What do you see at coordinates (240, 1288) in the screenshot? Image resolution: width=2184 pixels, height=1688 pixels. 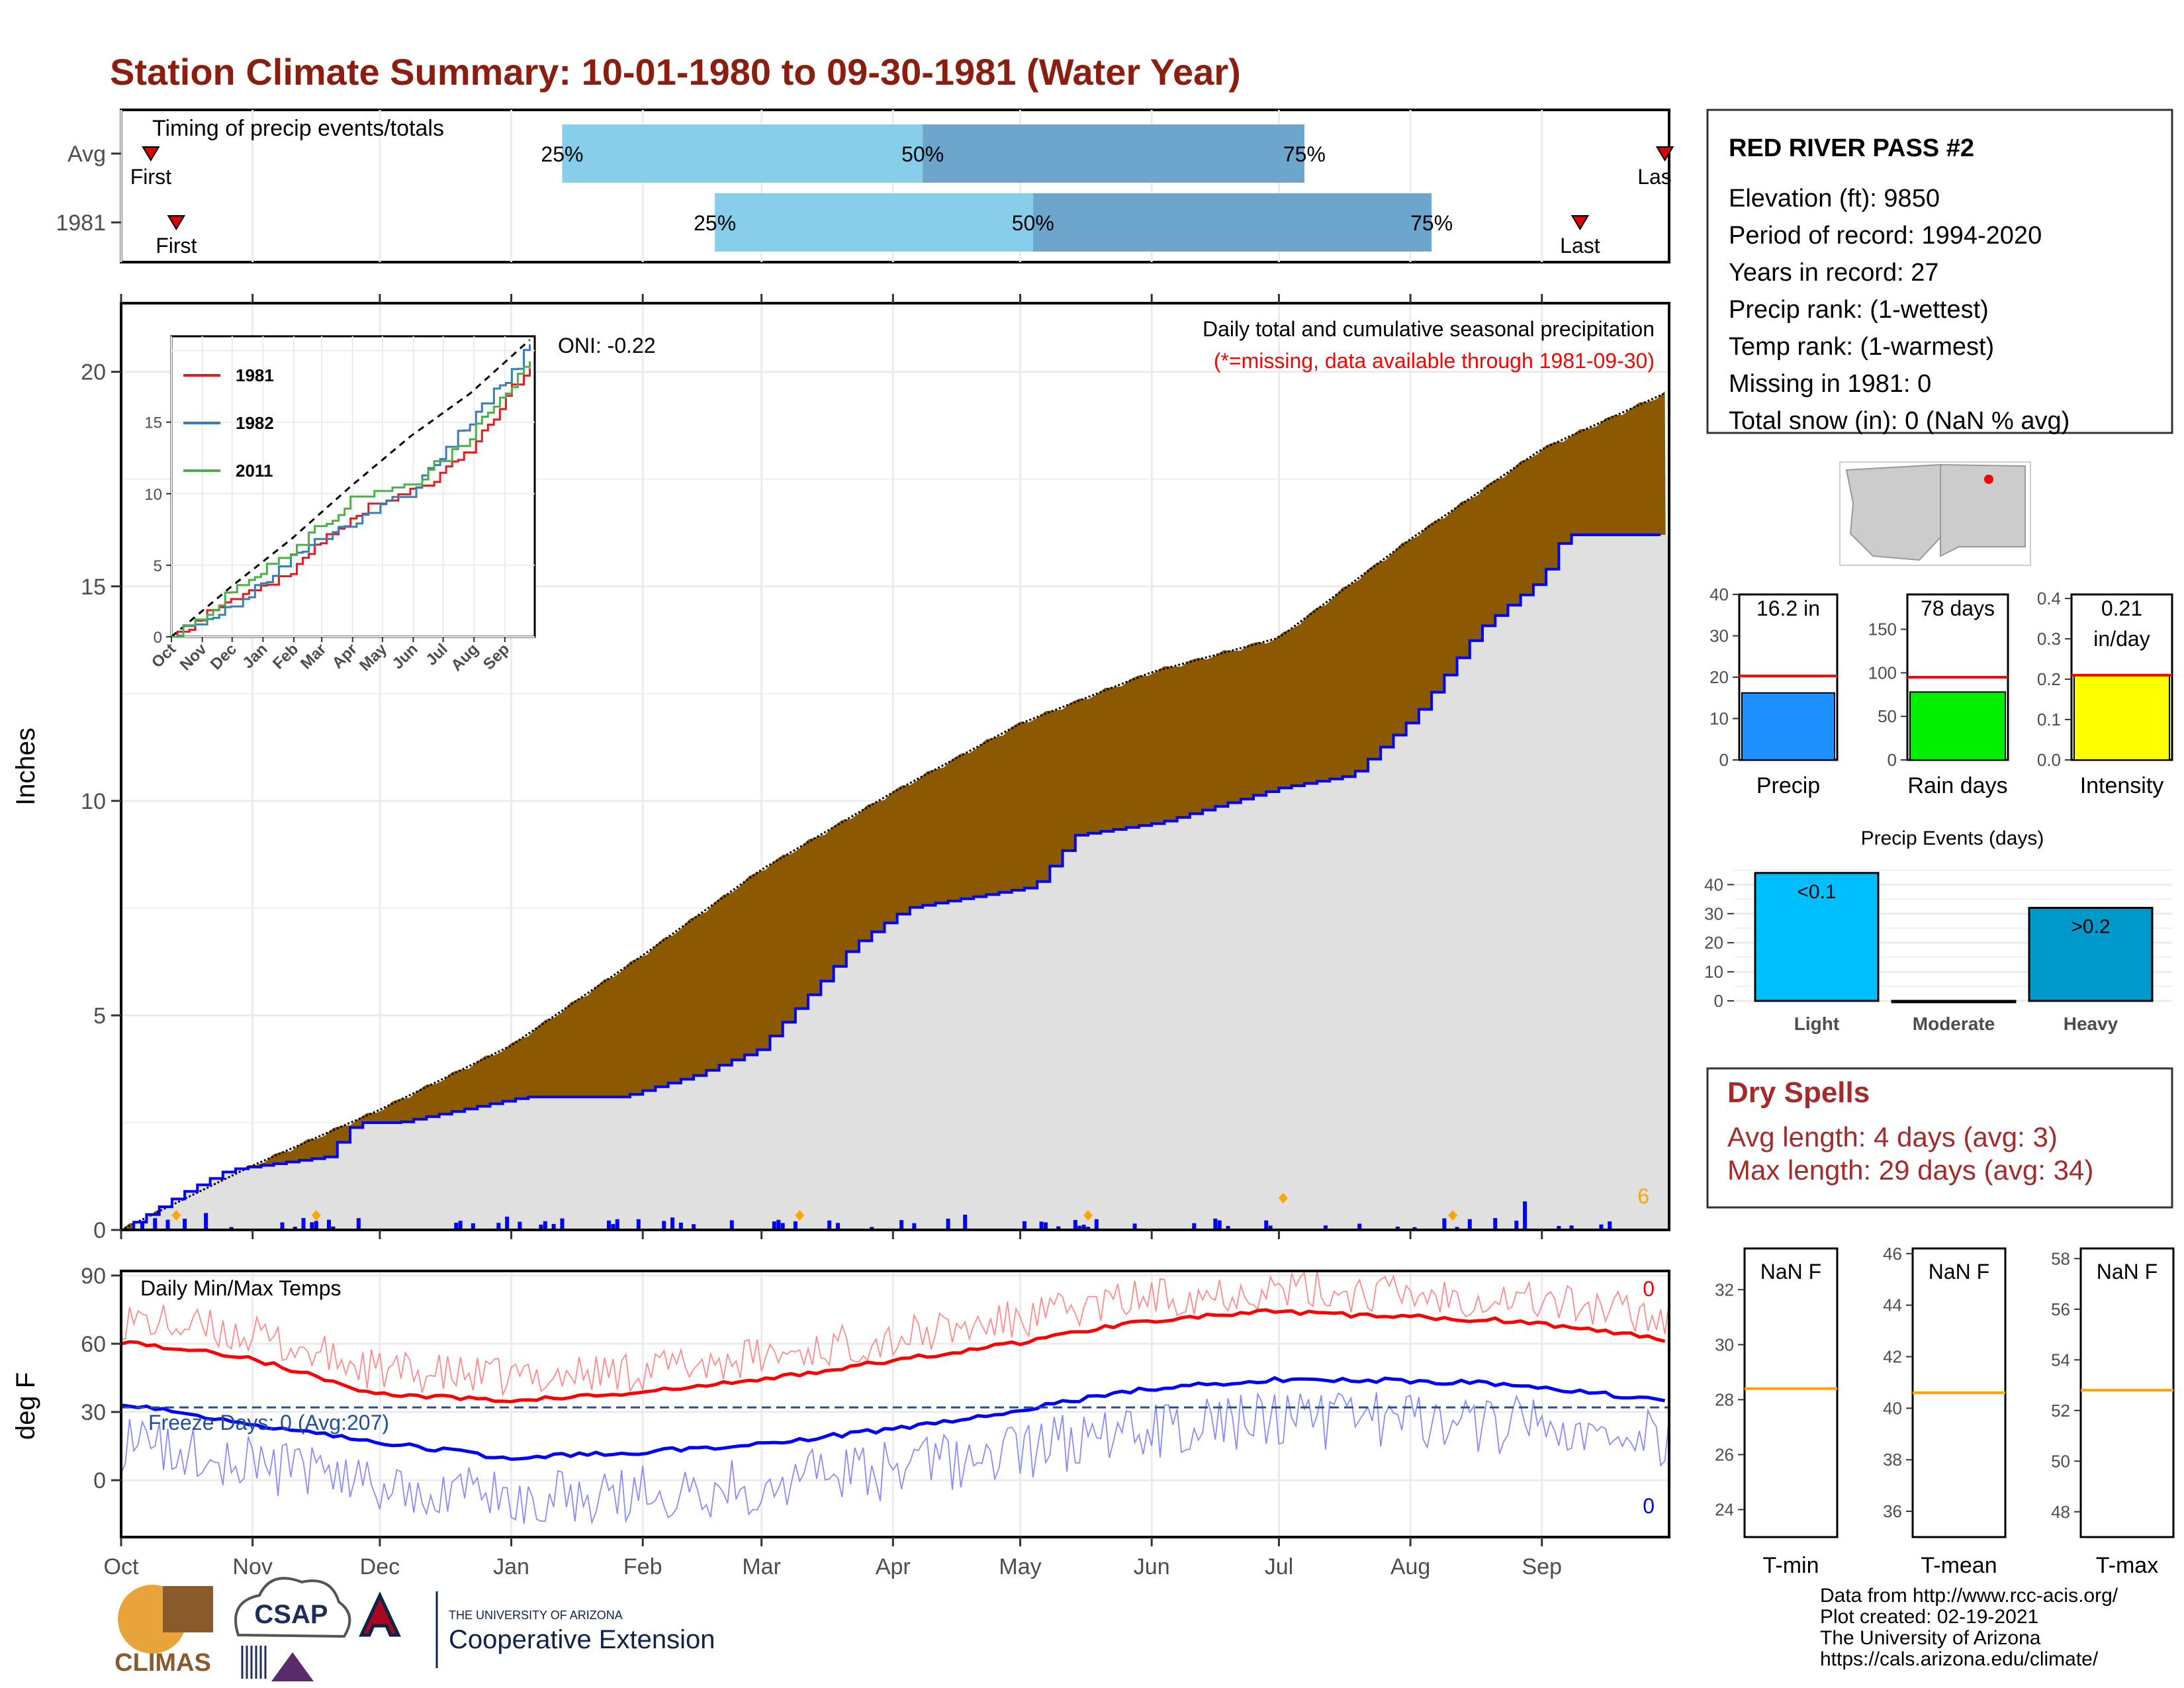 I see `temp-panel-label: Daily Min/Max Temps` at bounding box center [240, 1288].